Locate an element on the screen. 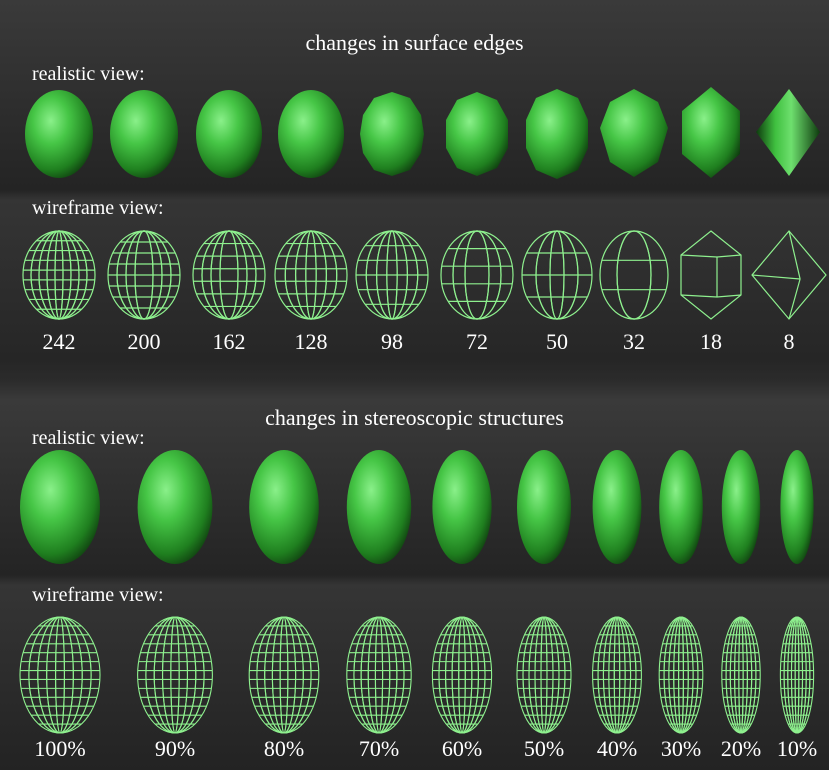  bottom-section-title: changes in stereoscopic structures is located at coordinates (414, 417).